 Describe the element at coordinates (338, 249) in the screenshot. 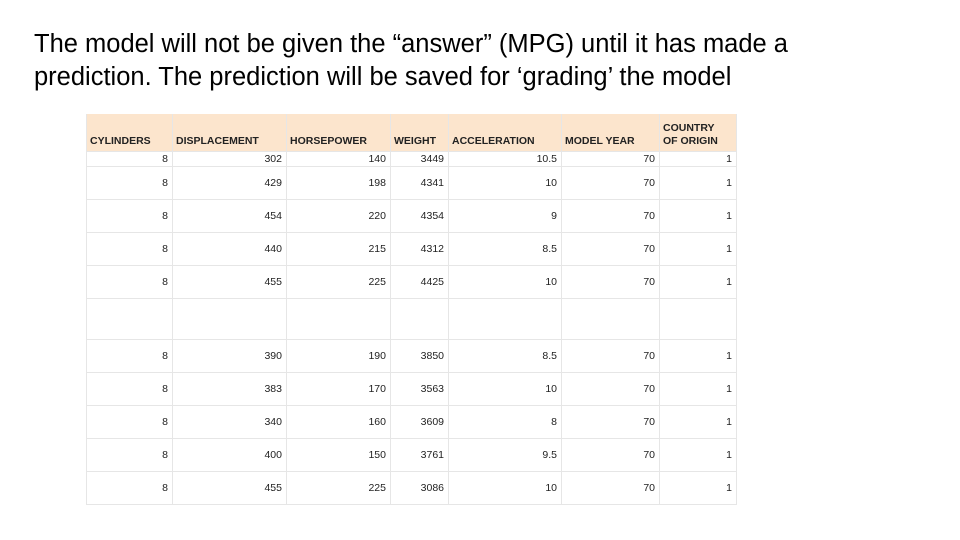

I see `table-cell-horsepower: 215` at that location.